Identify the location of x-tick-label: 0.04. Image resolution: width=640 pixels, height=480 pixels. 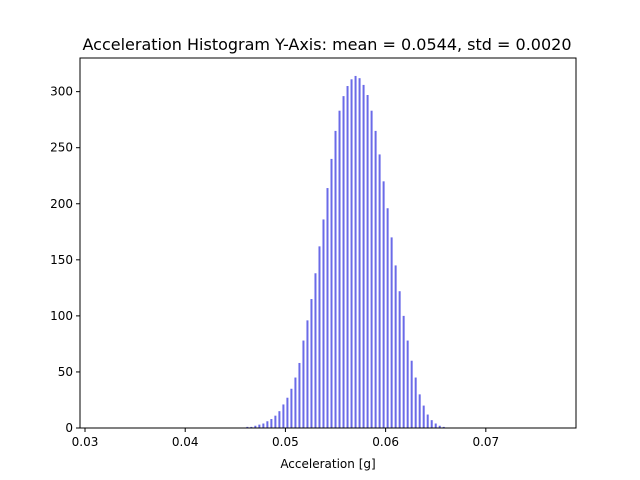
(185, 442).